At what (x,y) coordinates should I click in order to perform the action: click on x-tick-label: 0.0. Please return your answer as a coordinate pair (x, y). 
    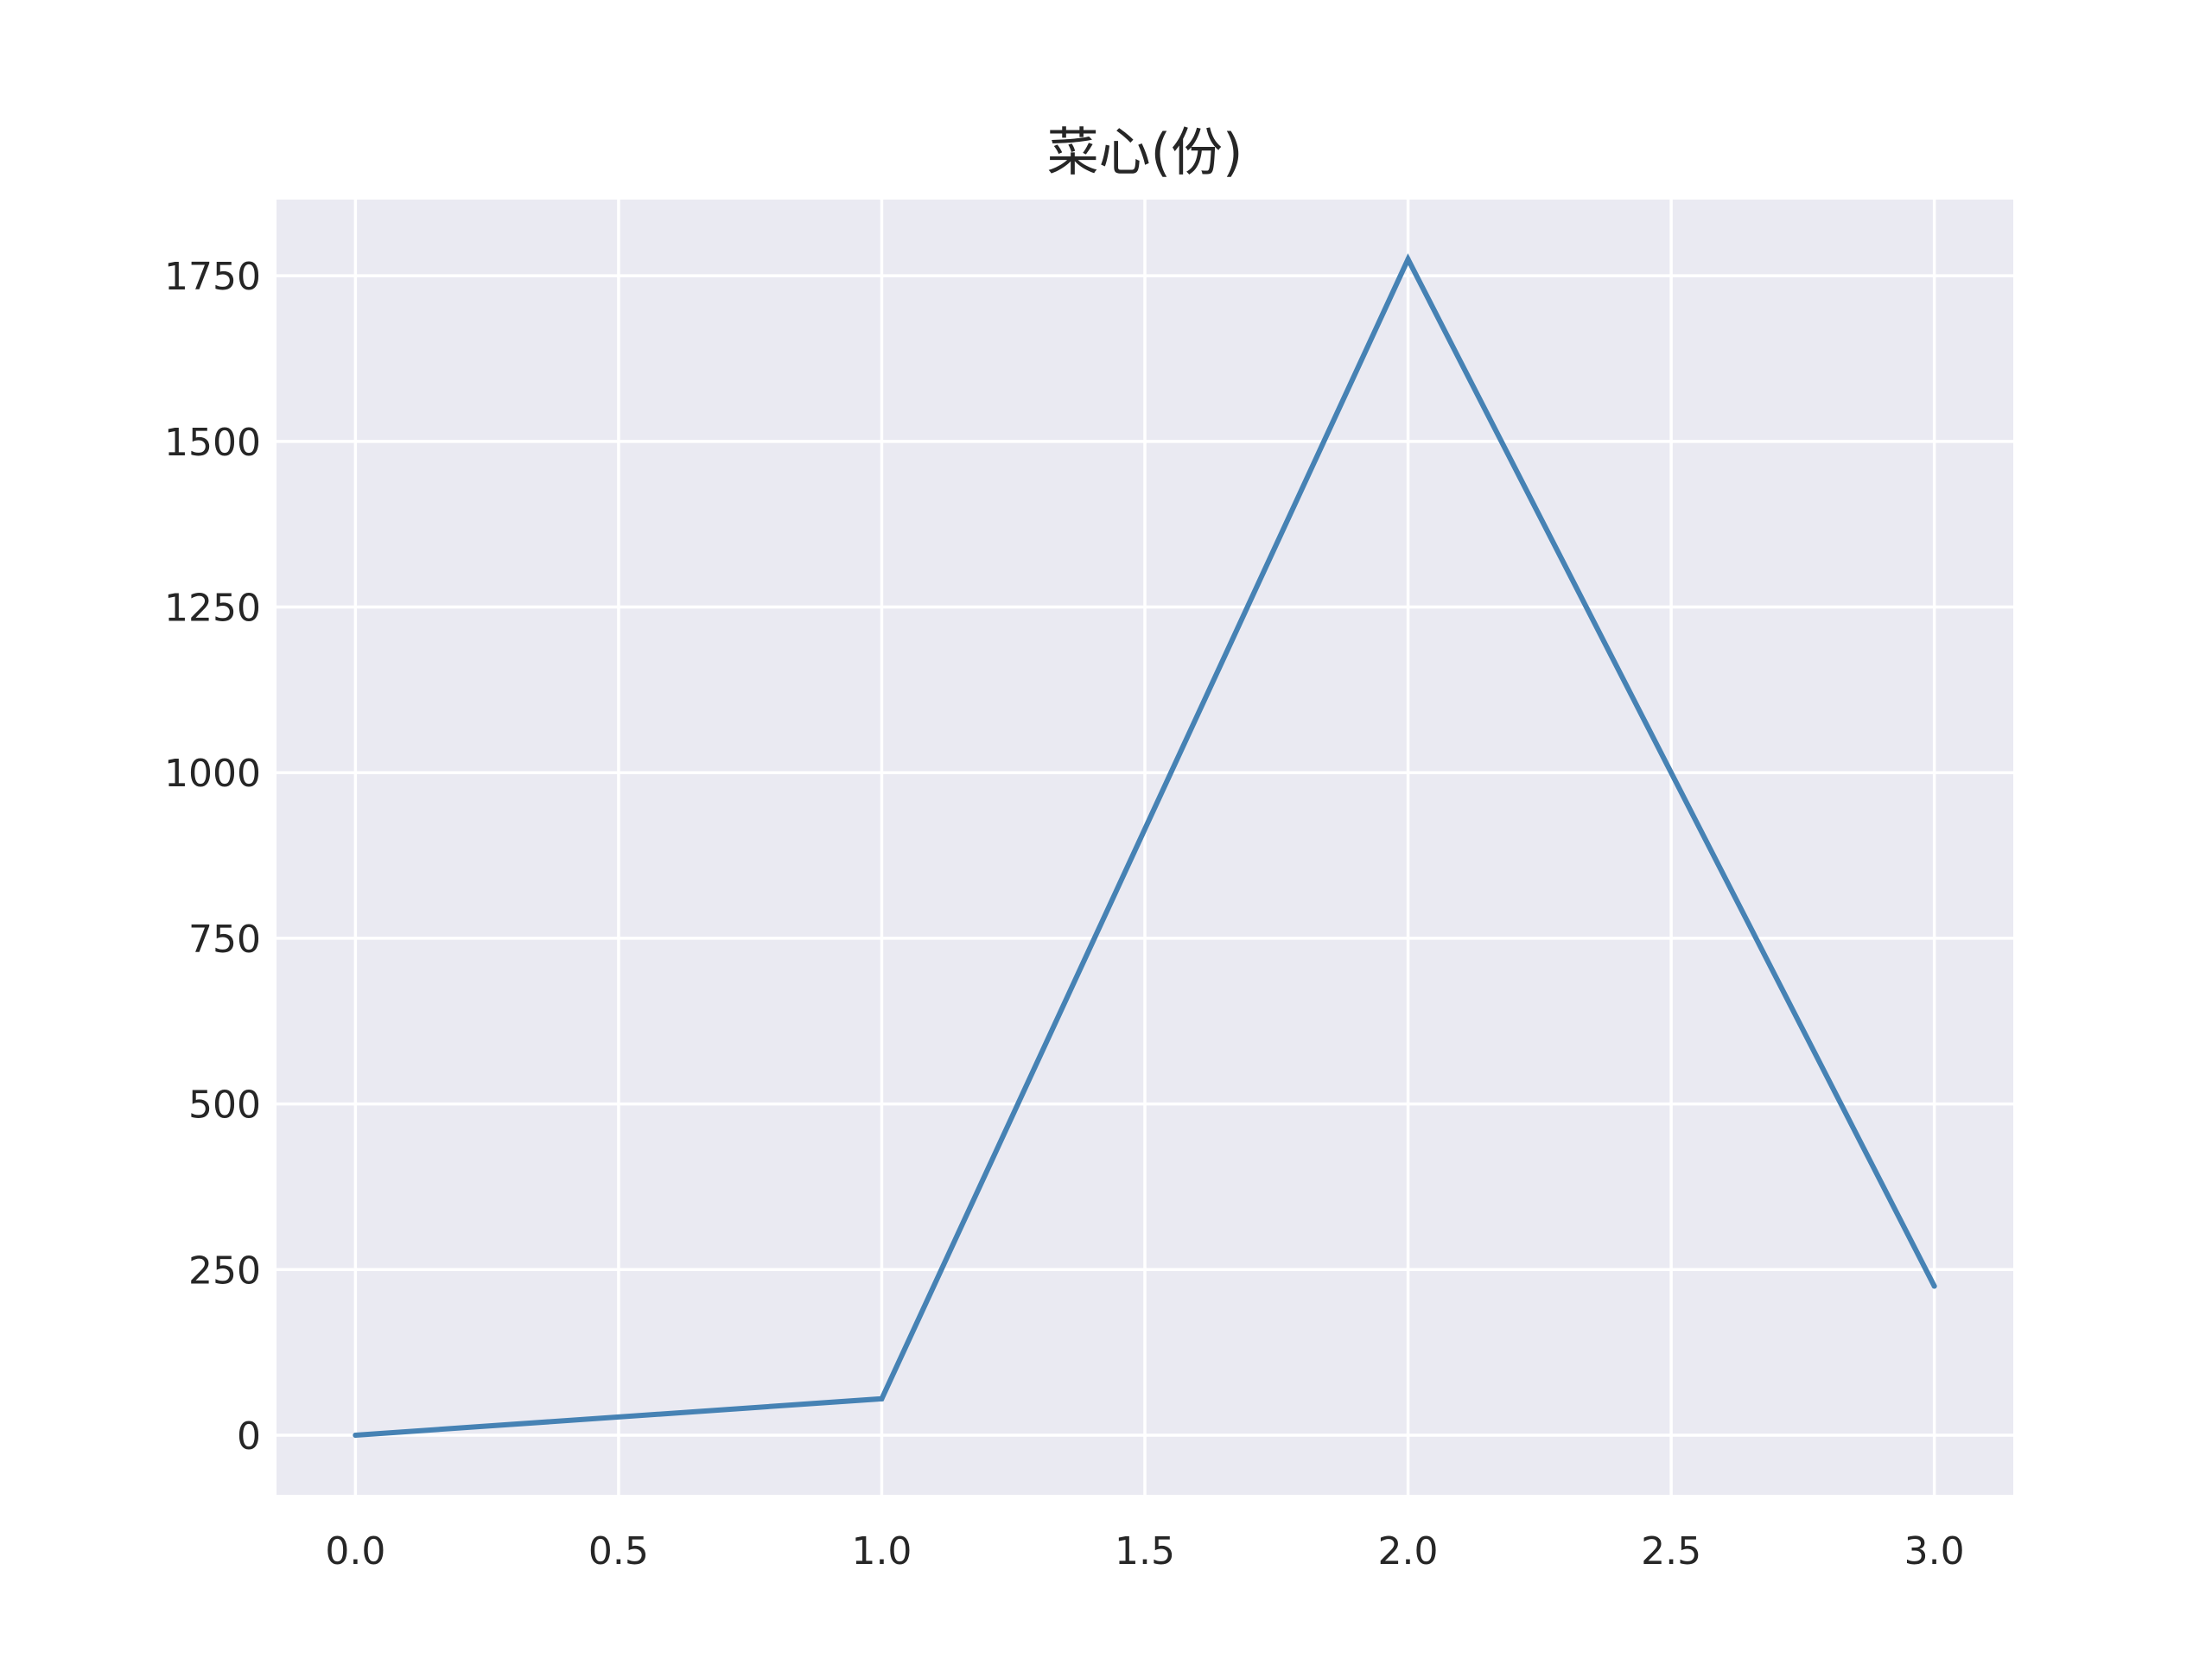
    Looking at the image, I should click on (355, 1551).